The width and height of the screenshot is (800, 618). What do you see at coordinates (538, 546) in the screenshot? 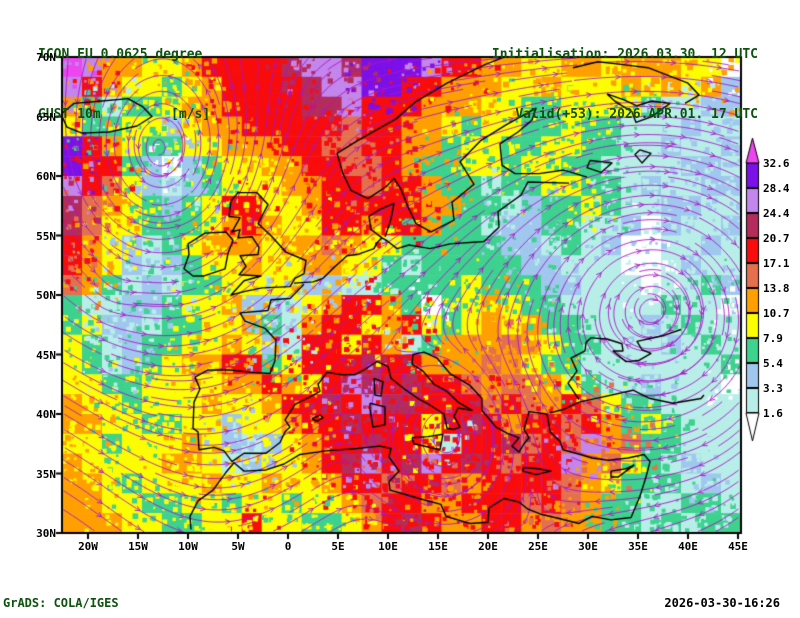
I see `lon-label-25E: 25E` at bounding box center [538, 546].